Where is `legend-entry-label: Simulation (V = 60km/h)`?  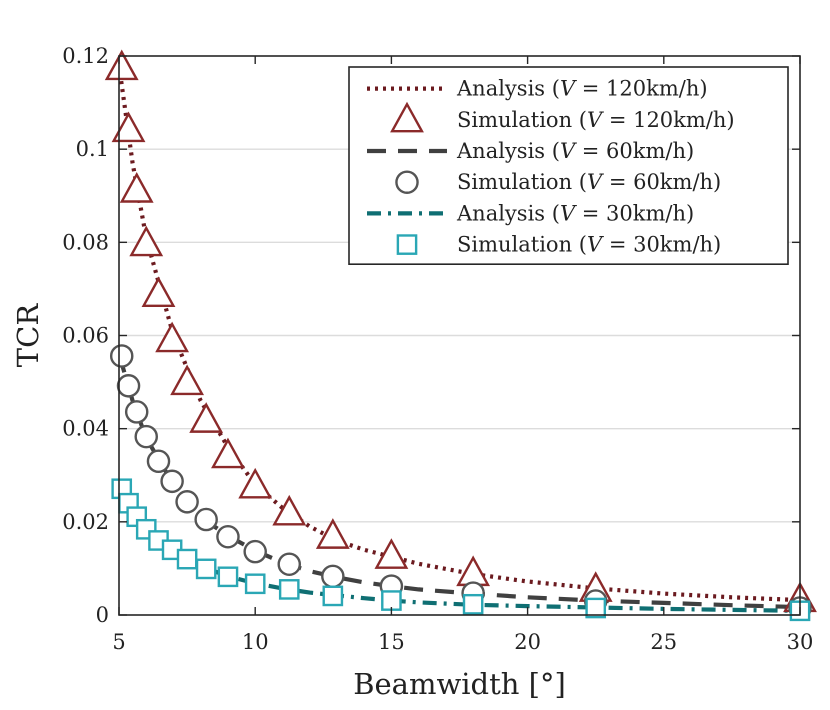
legend-entry-label: Simulation (V = 60km/h) is located at coordinates (589, 182).